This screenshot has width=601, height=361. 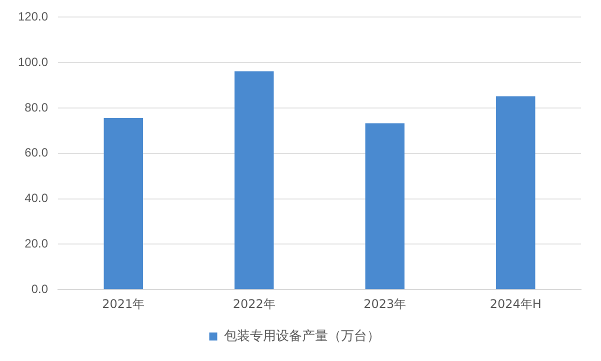 I want to click on y-tick-label: 20.0, so click(x=36, y=243).